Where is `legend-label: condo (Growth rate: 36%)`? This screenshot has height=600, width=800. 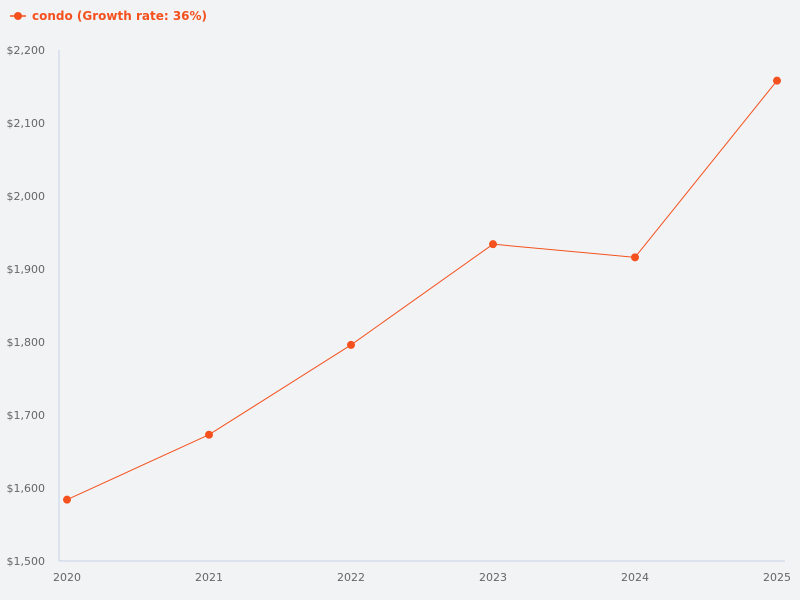 legend-label: condo (Growth rate: 36%) is located at coordinates (120, 16).